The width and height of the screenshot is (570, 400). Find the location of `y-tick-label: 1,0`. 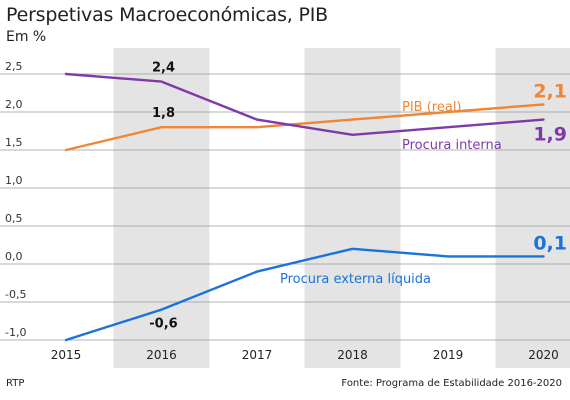

y-tick-label: 1,0 is located at coordinates (14, 180).